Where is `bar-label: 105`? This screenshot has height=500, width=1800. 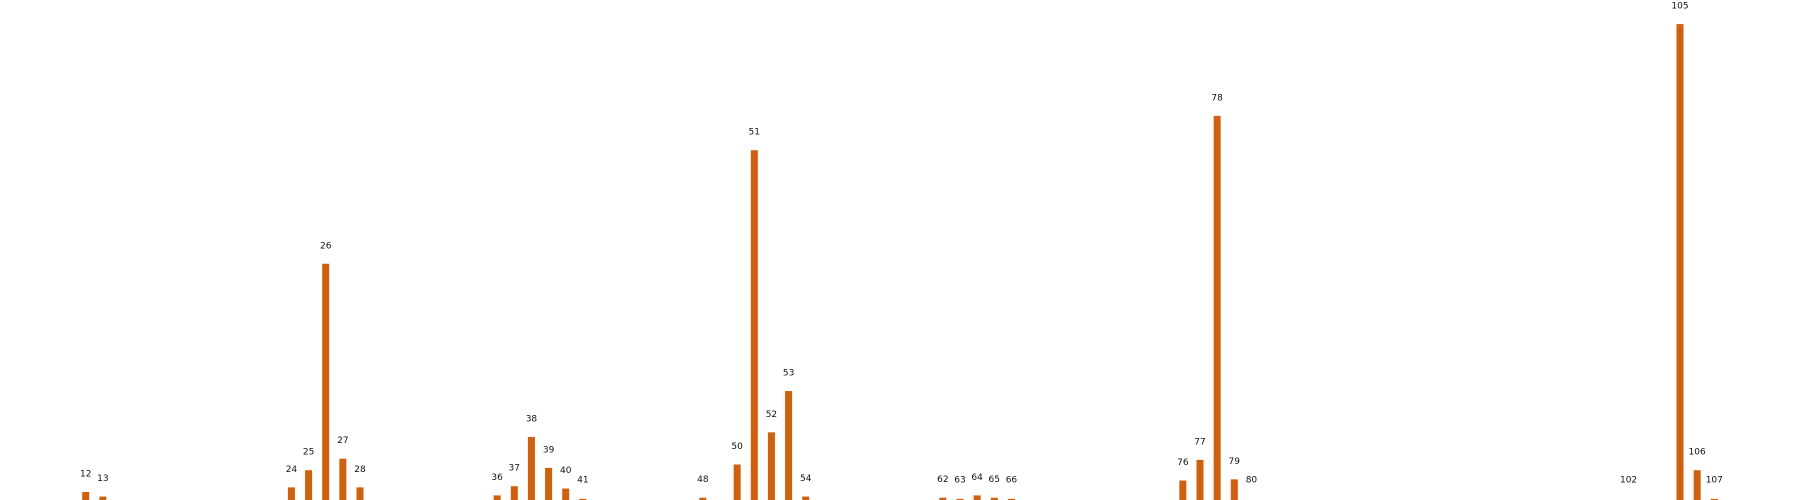 bar-label: 105 is located at coordinates (1679, 7).